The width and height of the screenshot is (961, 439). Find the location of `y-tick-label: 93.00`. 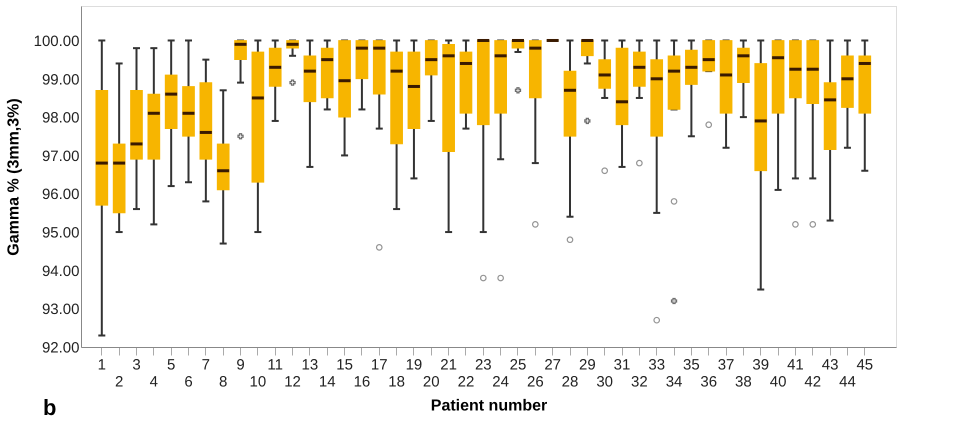

y-tick-label: 93.00 is located at coordinates (61, 309).